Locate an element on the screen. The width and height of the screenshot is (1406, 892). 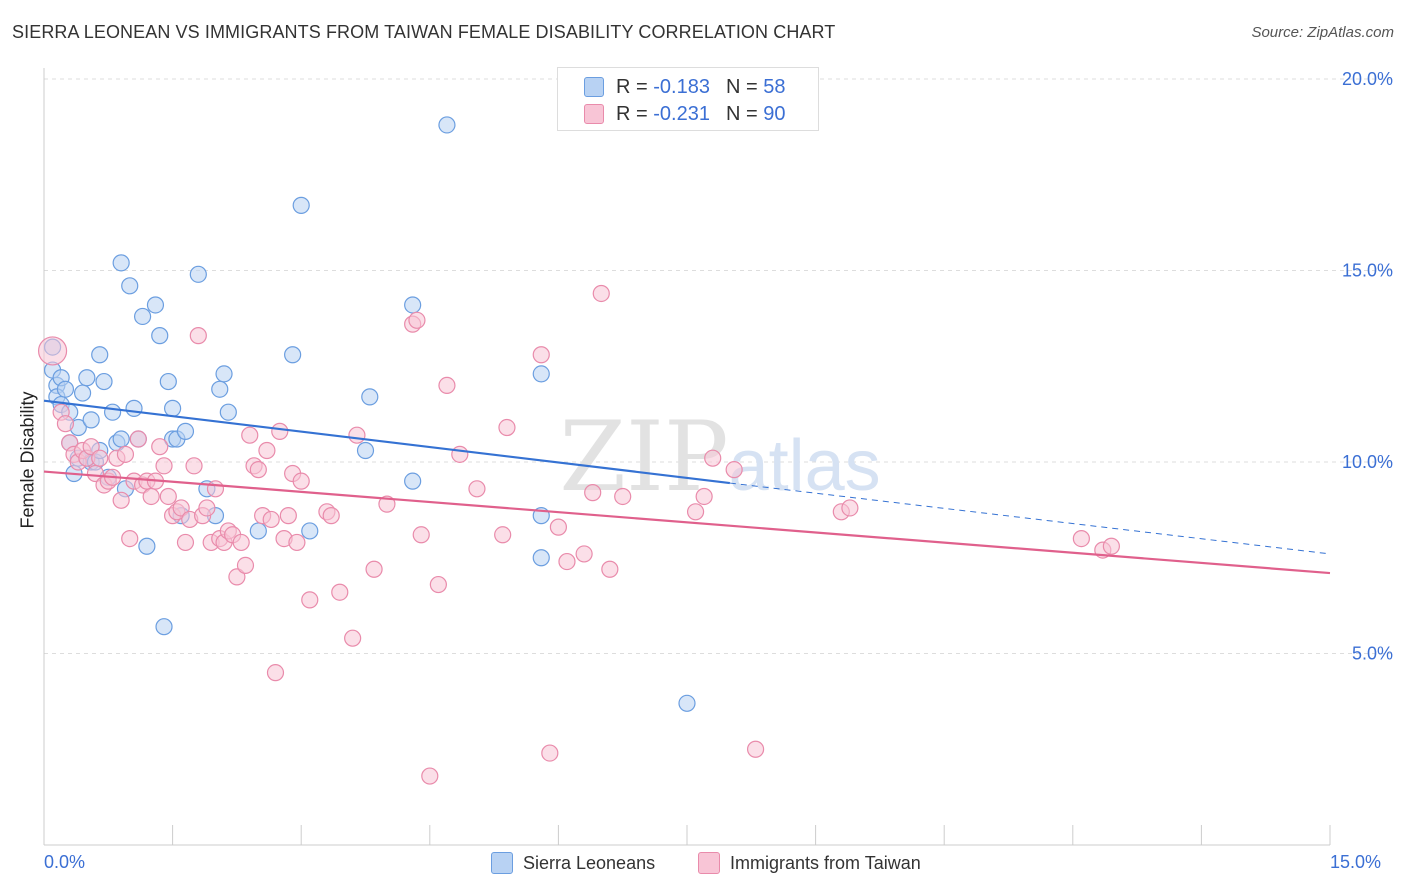
legend-series: Sierra Leoneans Immigrants from Taiwan is located at coordinates (703, 865).